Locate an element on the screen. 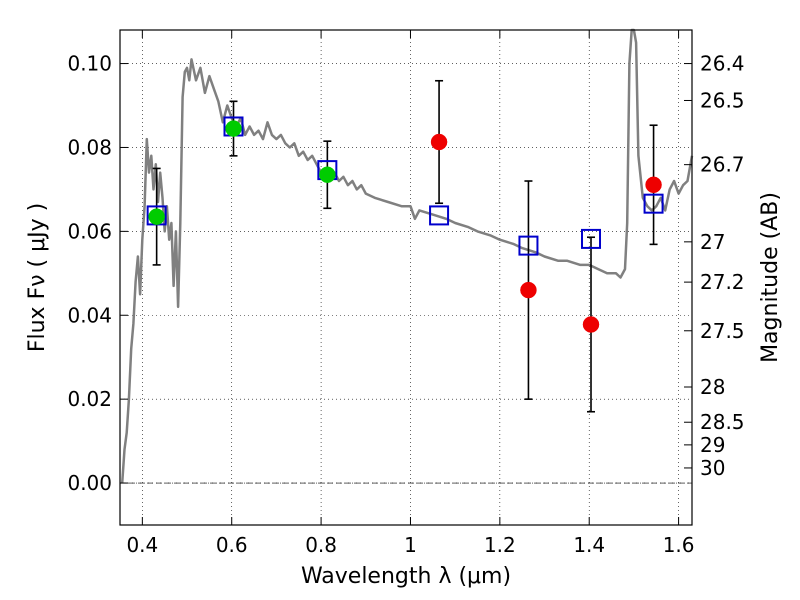 The width and height of the screenshot is (800, 600). x-tick-label: 0.6 is located at coordinates (232, 545).